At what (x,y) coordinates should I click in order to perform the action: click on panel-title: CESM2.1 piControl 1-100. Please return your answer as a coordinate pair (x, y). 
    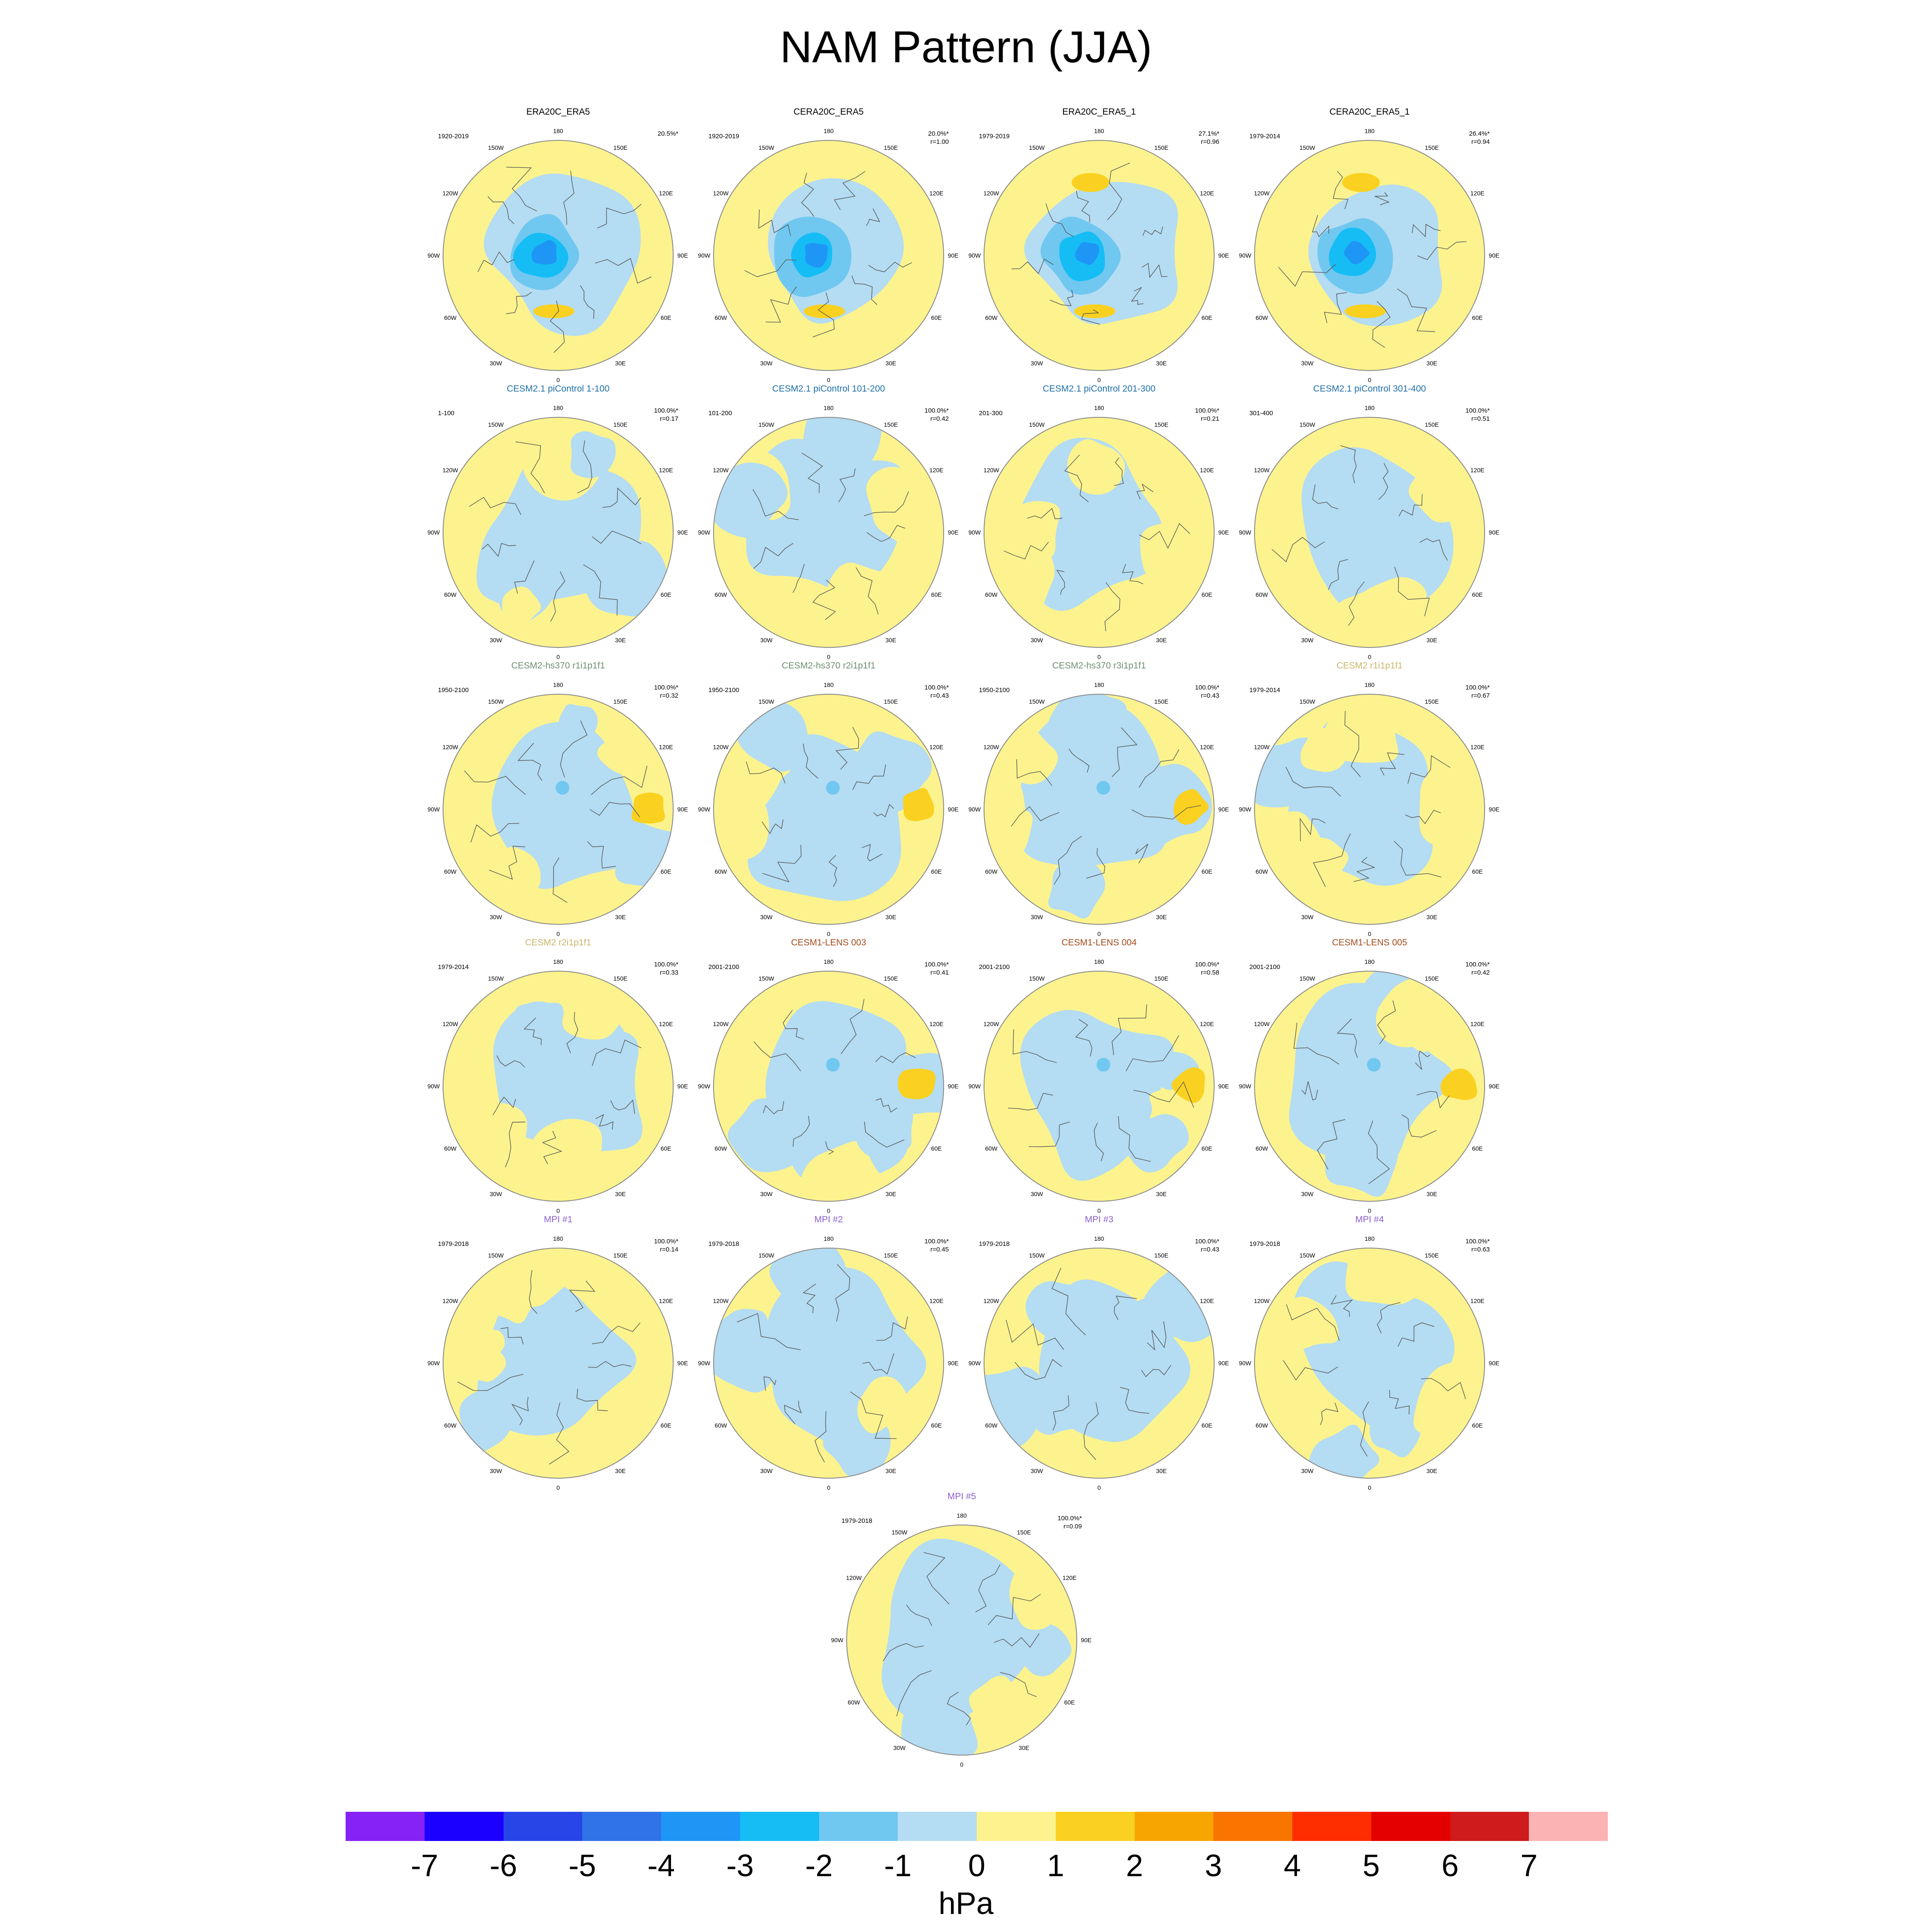
    Looking at the image, I should click on (558, 389).